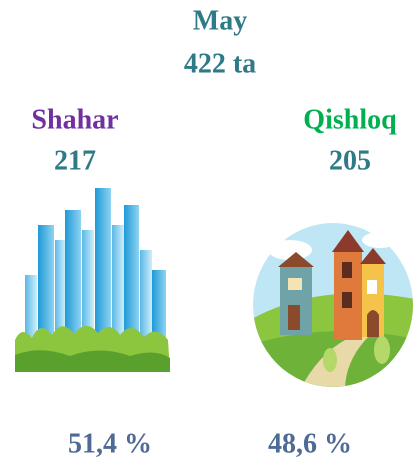 The image size is (420, 470). Describe the element at coordinates (350, 160) in the screenshot. I see `group-count: 205` at that location.